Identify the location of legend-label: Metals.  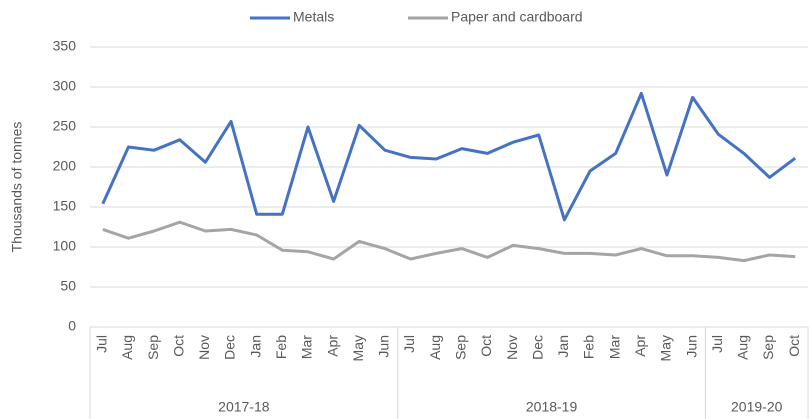
(313, 17).